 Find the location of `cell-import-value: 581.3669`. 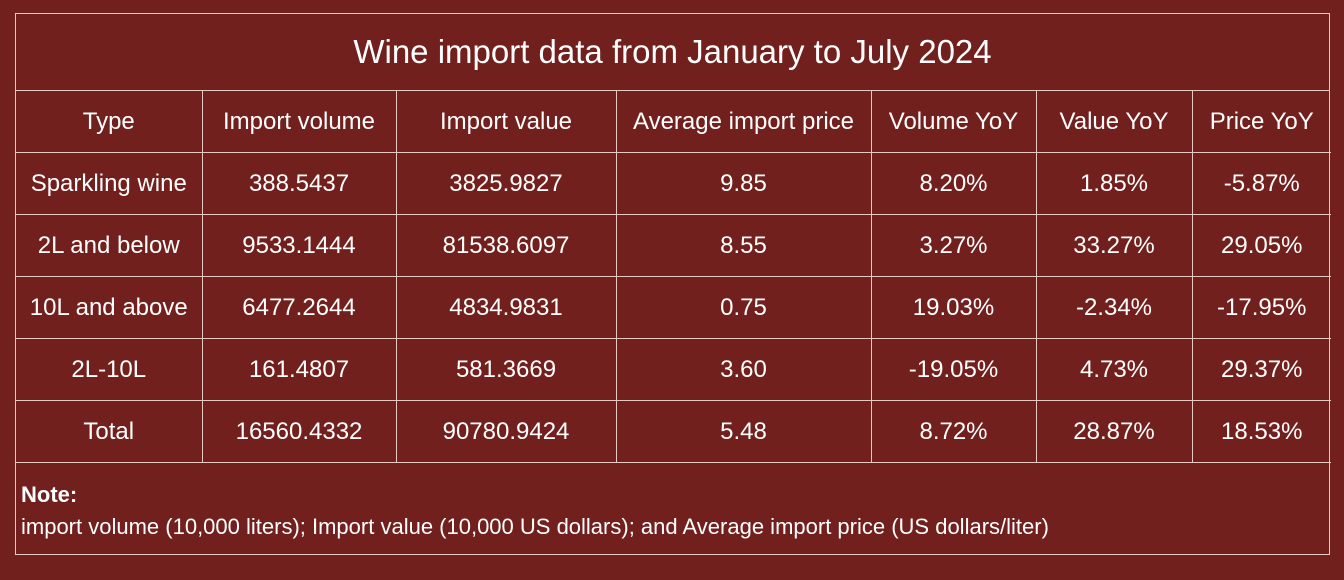

cell-import-value: 581.3669 is located at coordinates (506, 369).